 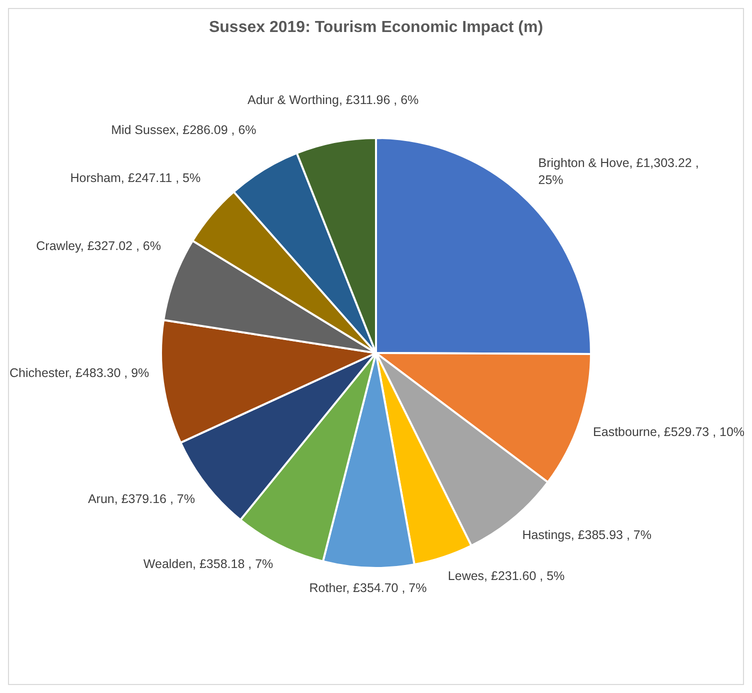 What do you see at coordinates (208, 564) in the screenshot?
I see `slice-label: Wealden, £358.18 , 7%` at bounding box center [208, 564].